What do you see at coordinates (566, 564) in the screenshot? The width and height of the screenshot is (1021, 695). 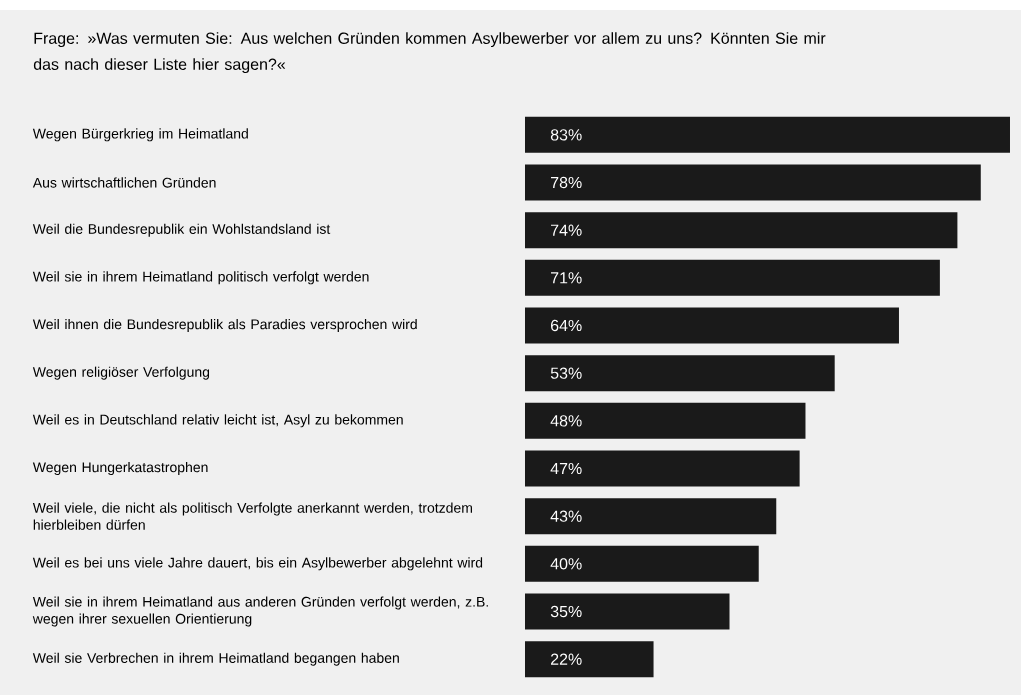 I see `data-label: 40%` at bounding box center [566, 564].